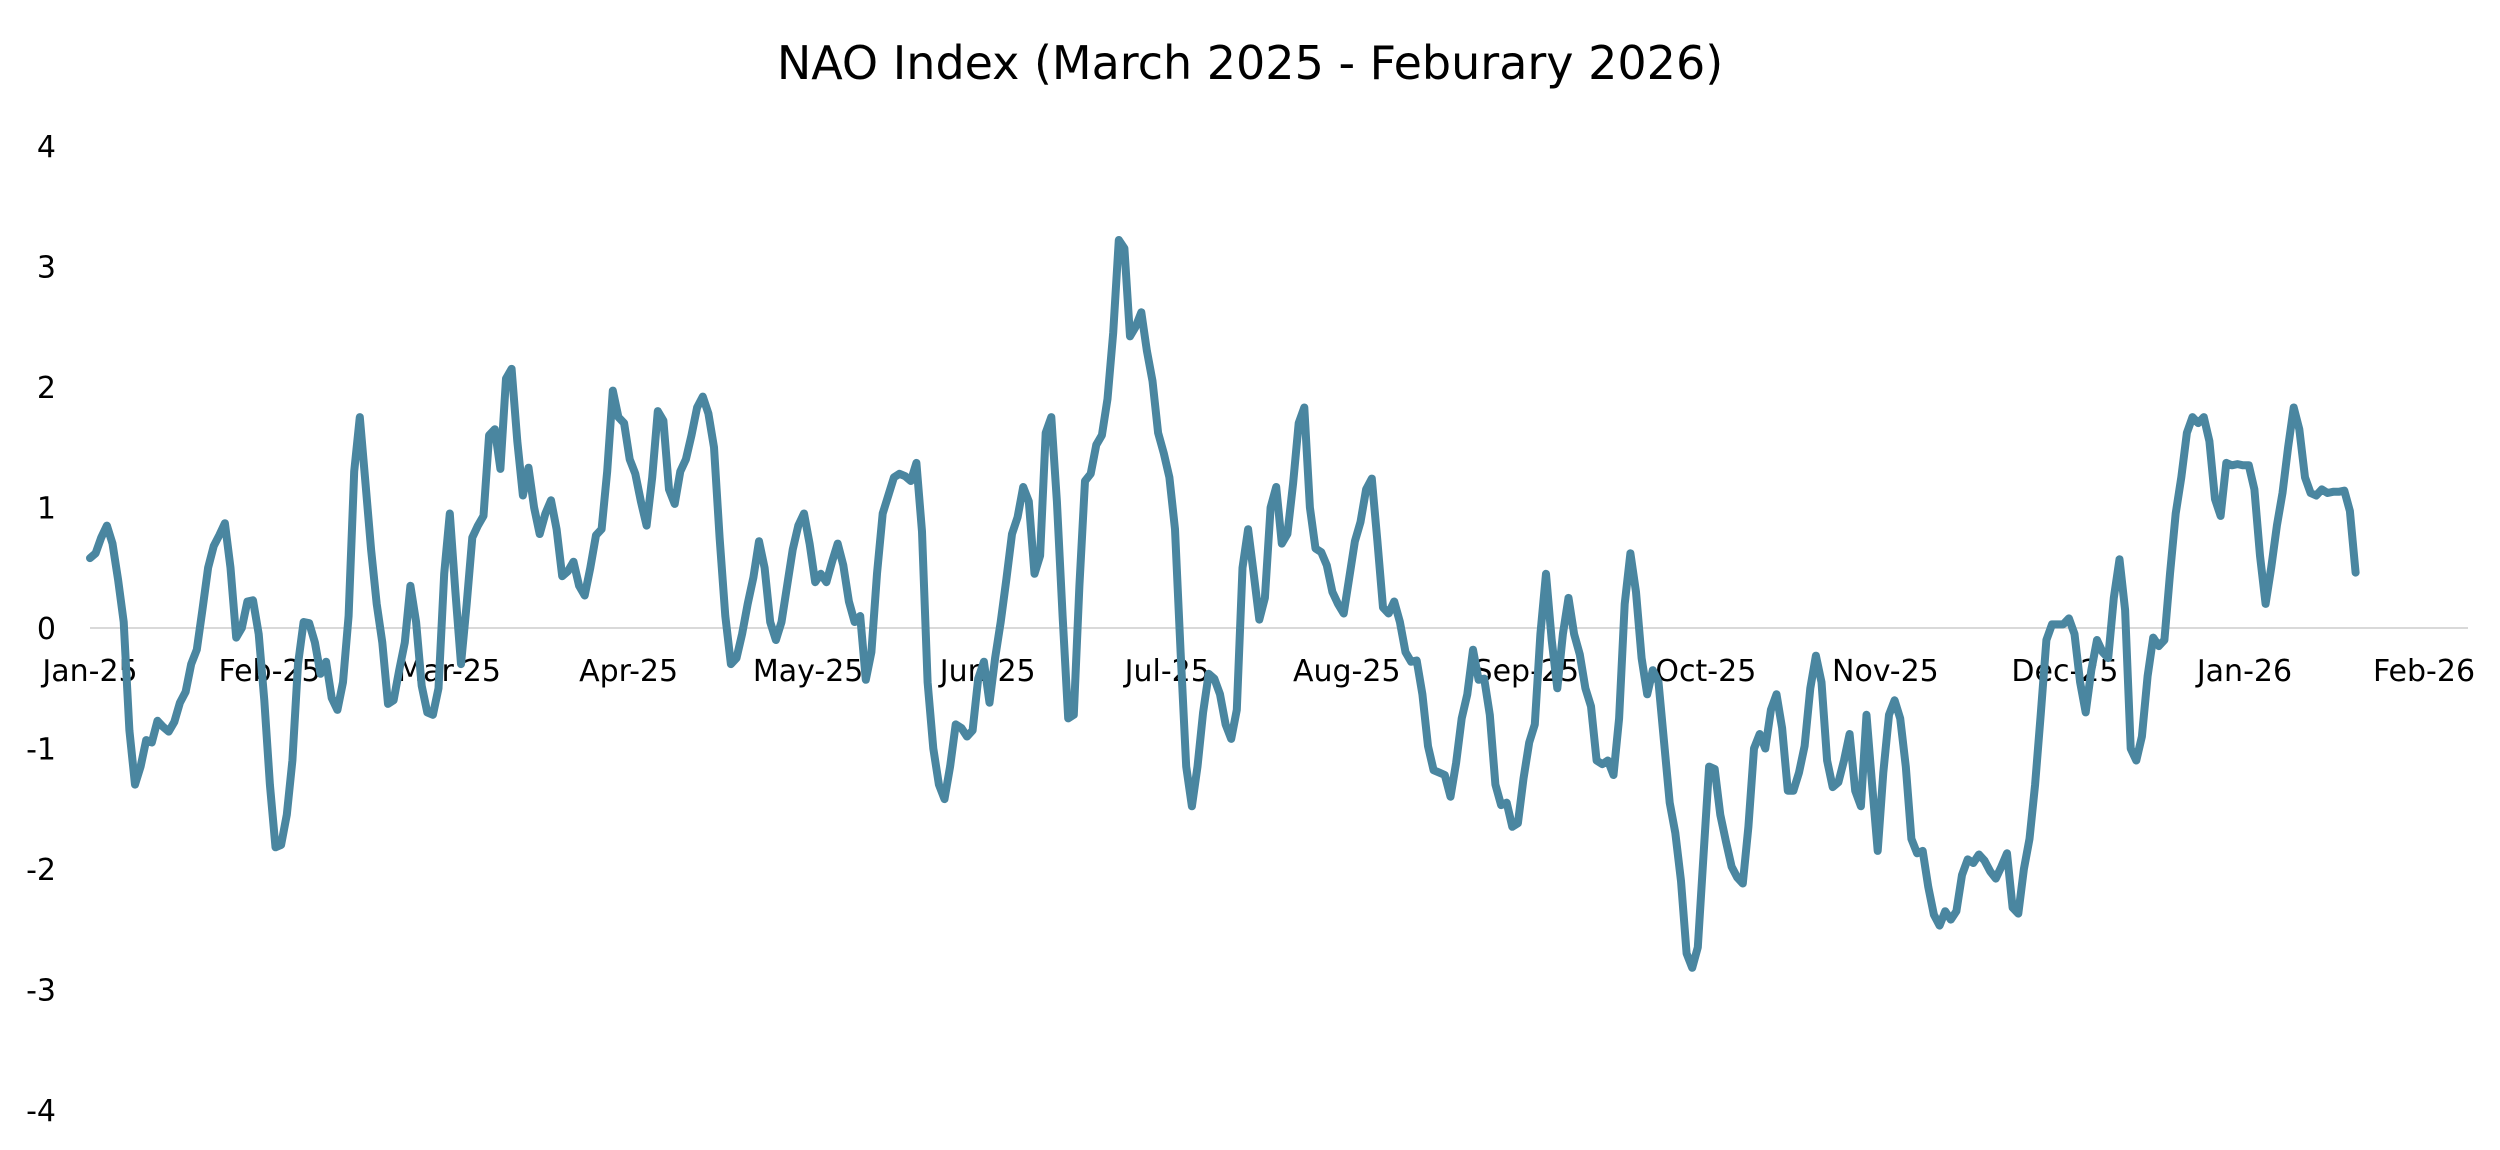 The image size is (2500, 1150). What do you see at coordinates (88, 671) in the screenshot?
I see `x-tick-label: Jan-25` at bounding box center [88, 671].